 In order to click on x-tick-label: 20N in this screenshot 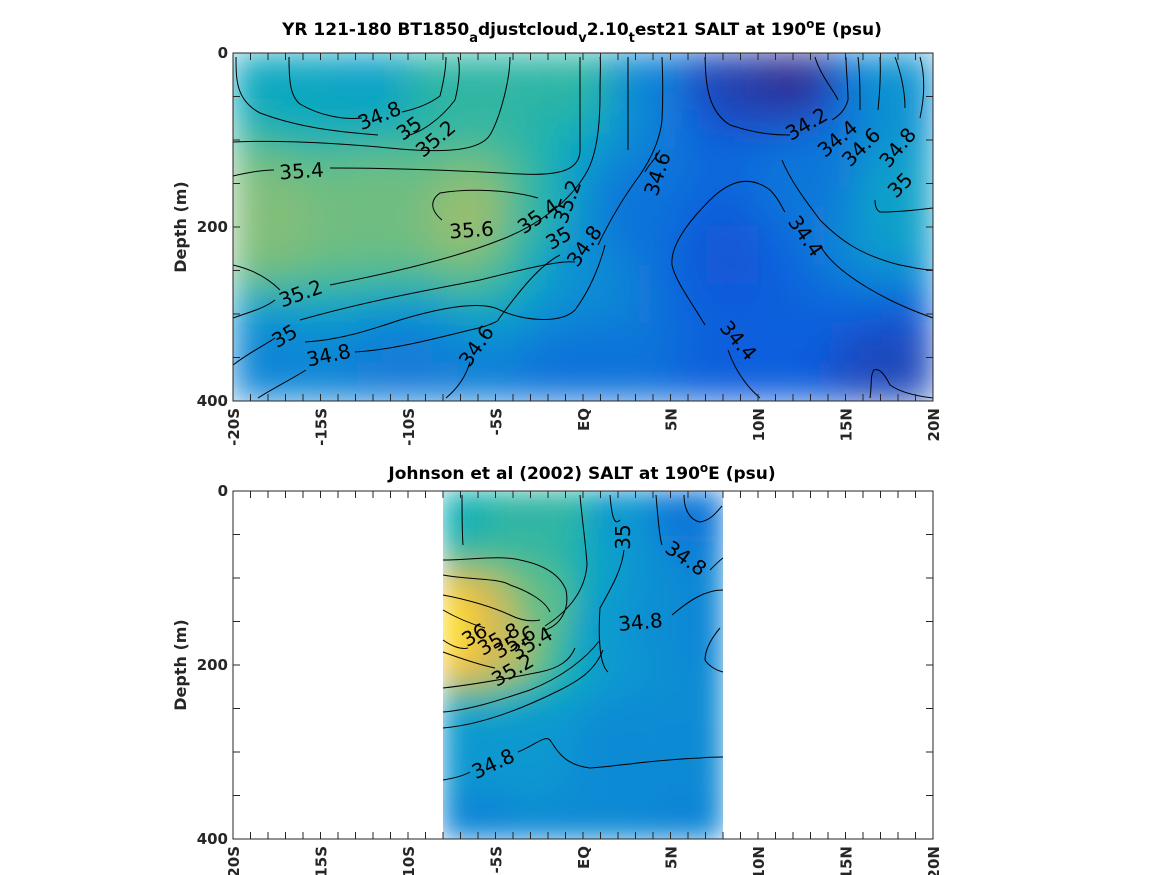, I will do `click(934, 424)`.